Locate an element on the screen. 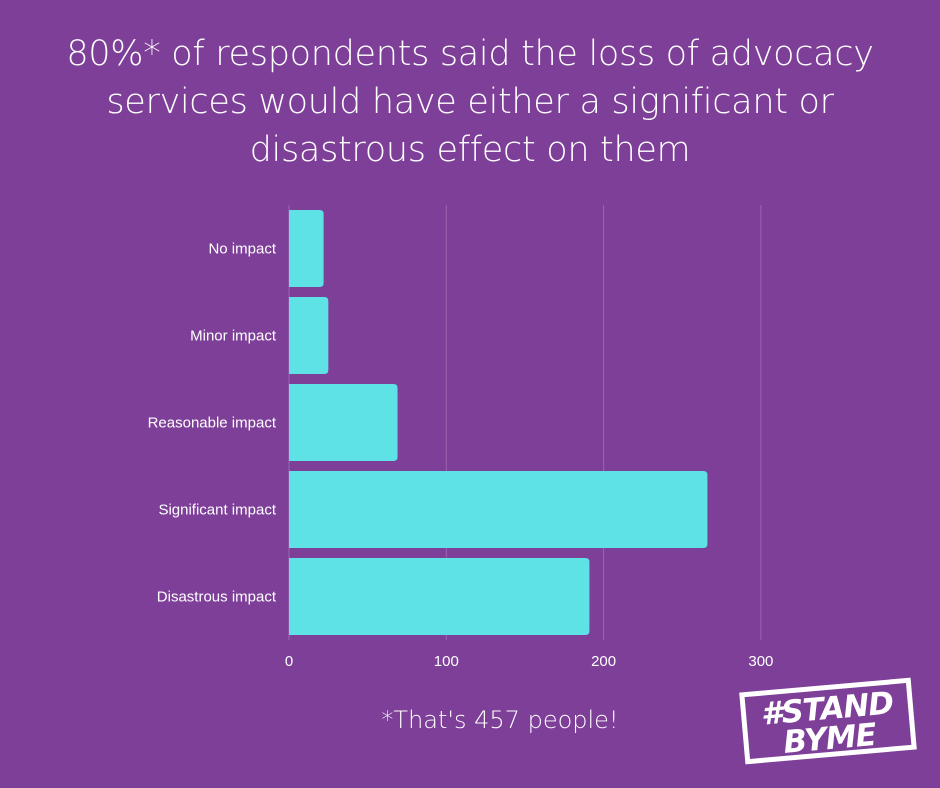 This screenshot has width=940, height=788. standbyme-logo: #STAND BYME is located at coordinates (828, 721).